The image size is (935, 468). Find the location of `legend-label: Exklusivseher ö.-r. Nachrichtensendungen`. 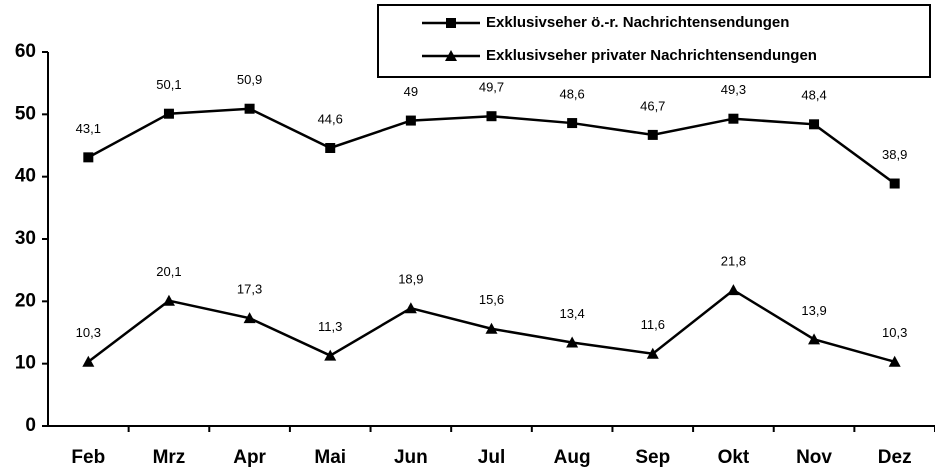

legend-label: Exklusivseher ö.-r. Nachrichtensendungen is located at coordinates (637, 22).